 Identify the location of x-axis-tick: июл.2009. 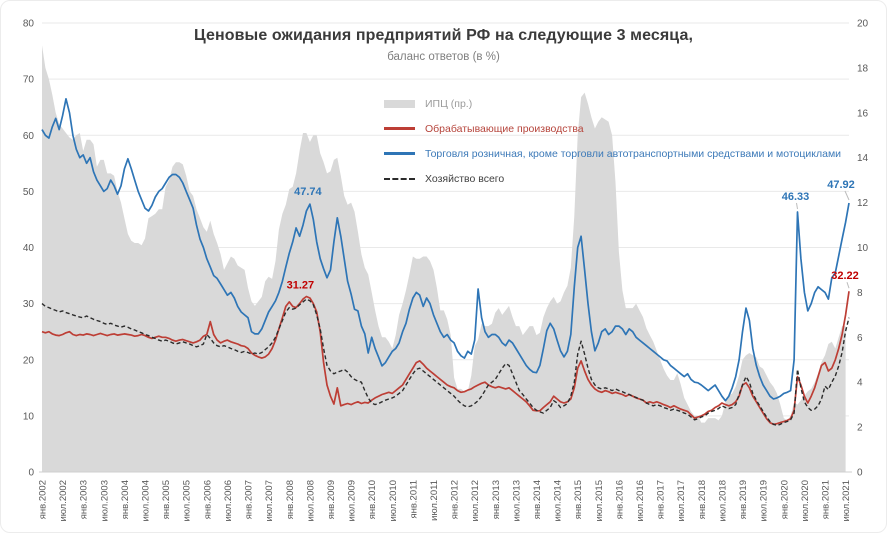
(352, 501).